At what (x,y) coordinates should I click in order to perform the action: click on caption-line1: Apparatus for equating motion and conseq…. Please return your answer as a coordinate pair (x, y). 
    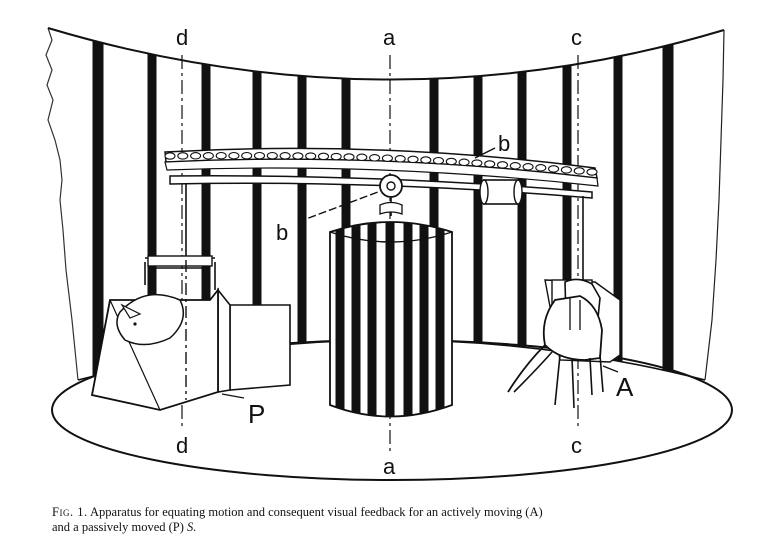
    Looking at the image, I should click on (316, 512).